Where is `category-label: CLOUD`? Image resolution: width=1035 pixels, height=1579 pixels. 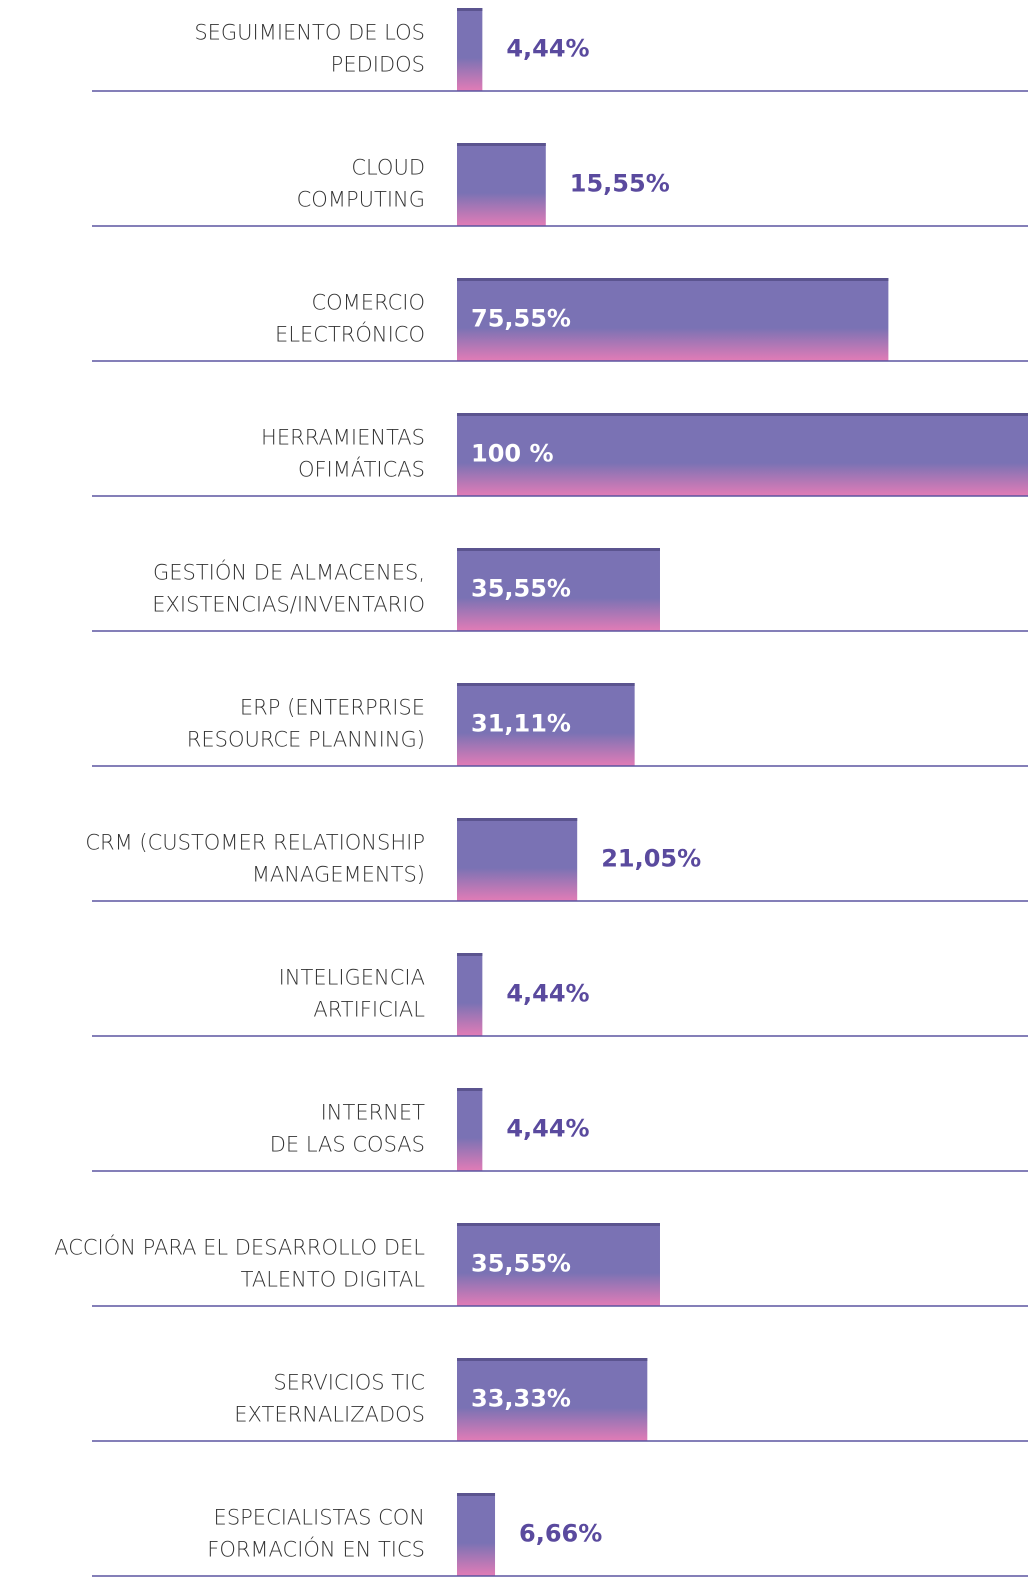
category-label: CLOUD is located at coordinates (388, 168).